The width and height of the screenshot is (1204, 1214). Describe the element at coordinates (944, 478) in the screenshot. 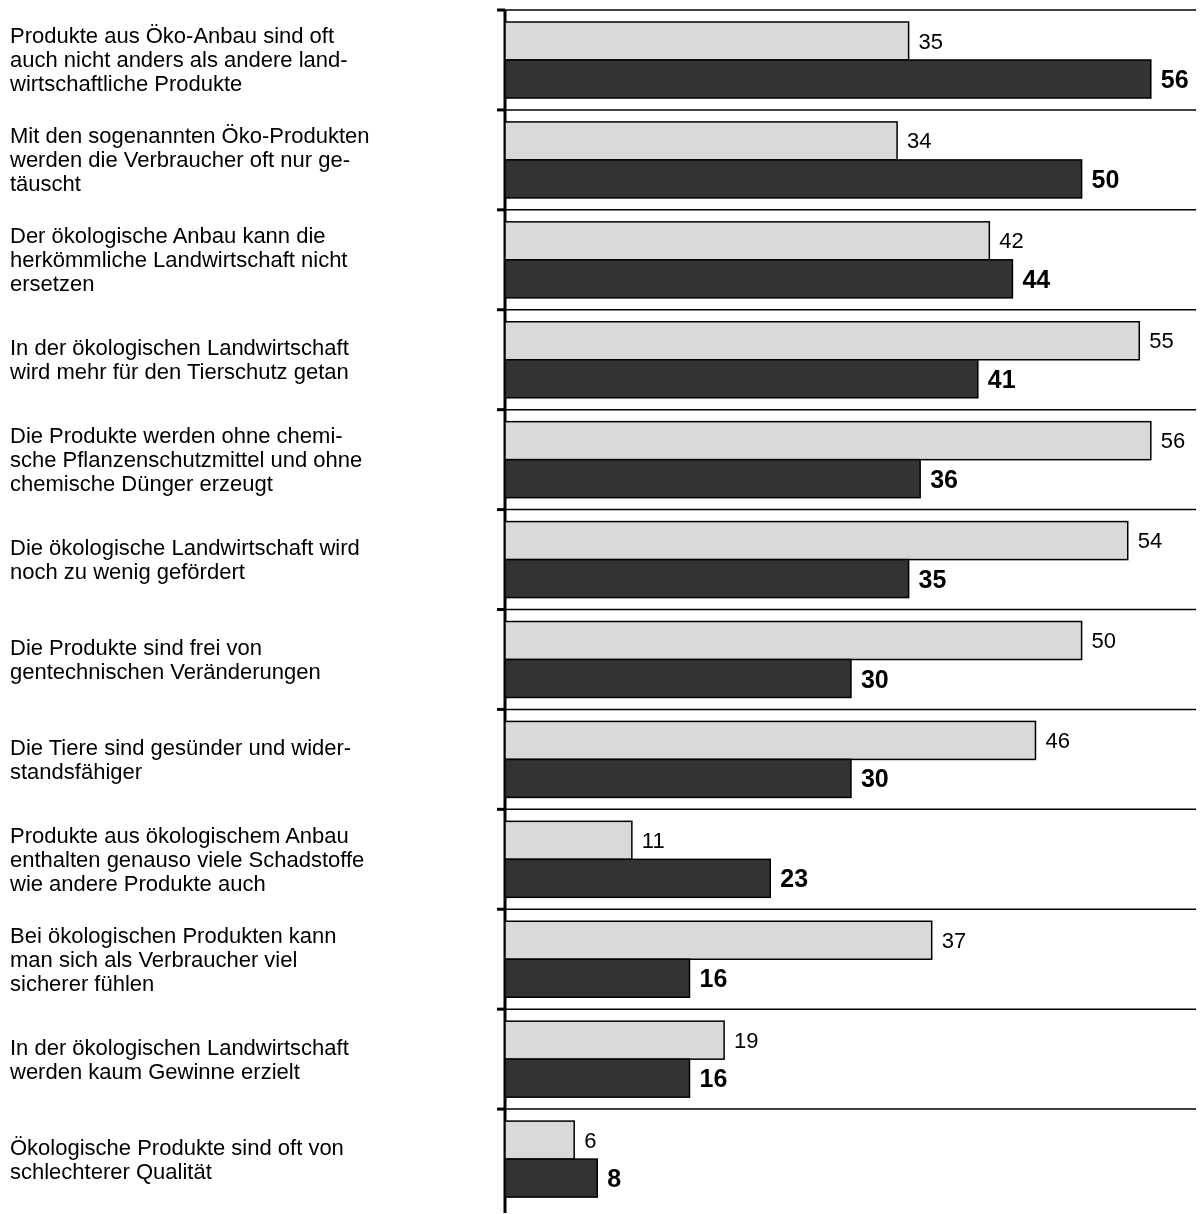

I see `data-label: 36` at that location.